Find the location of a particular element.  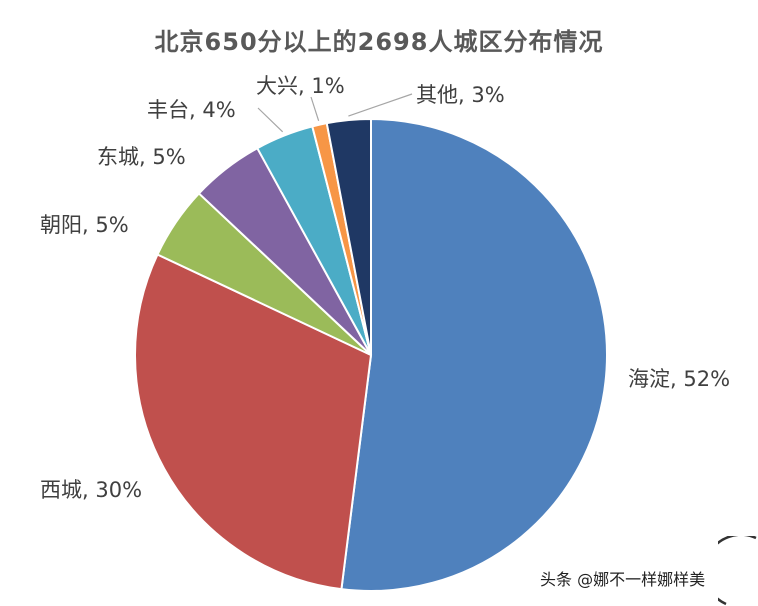

slice-label-2: 西城, 30% is located at coordinates (91, 490).